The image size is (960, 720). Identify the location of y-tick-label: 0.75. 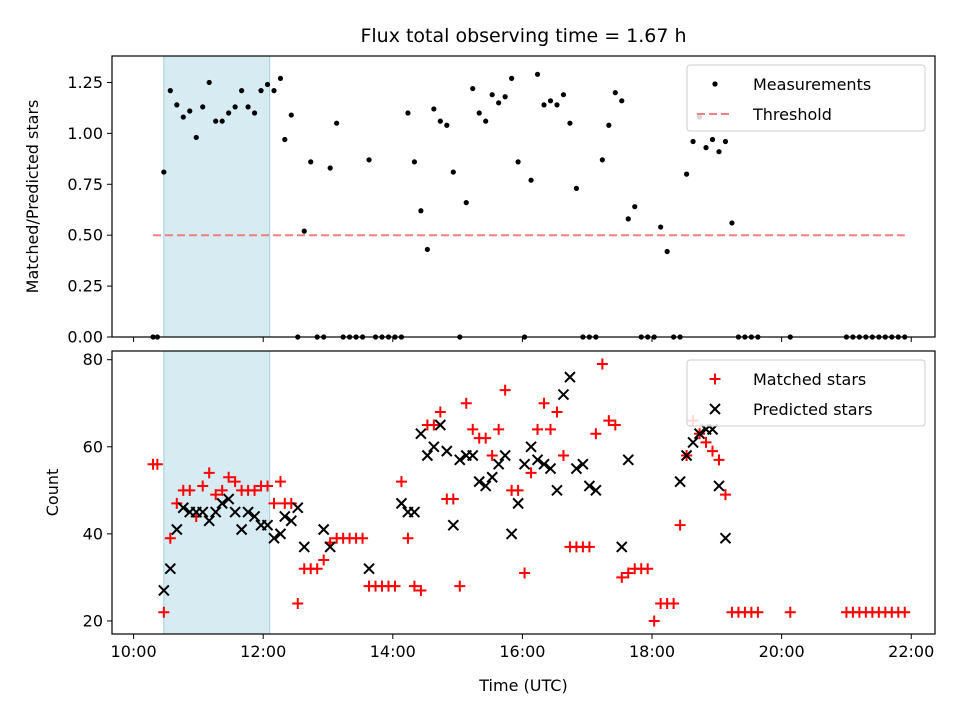
(85, 184).